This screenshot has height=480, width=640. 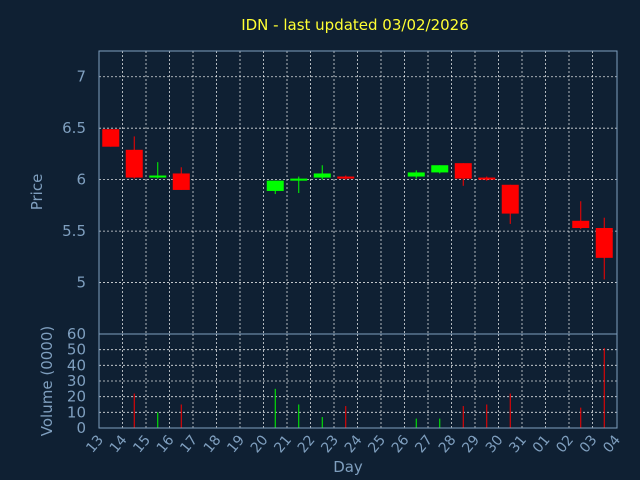 I want to click on x-tick-label: 17, so click(x=189, y=444).